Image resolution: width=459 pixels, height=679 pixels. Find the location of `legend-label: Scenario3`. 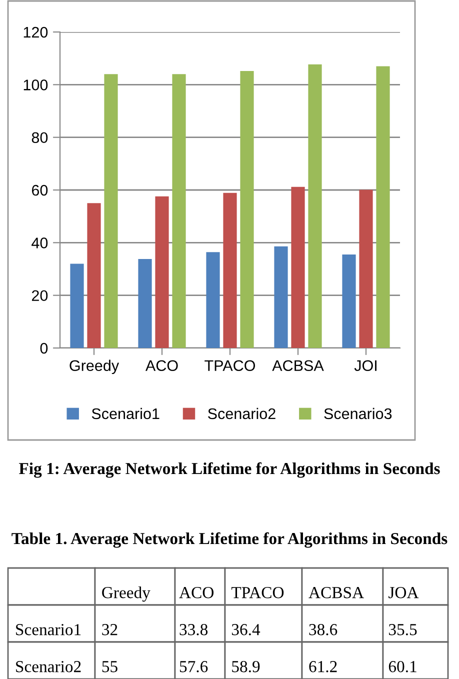

legend-label: Scenario3 is located at coordinates (358, 414).